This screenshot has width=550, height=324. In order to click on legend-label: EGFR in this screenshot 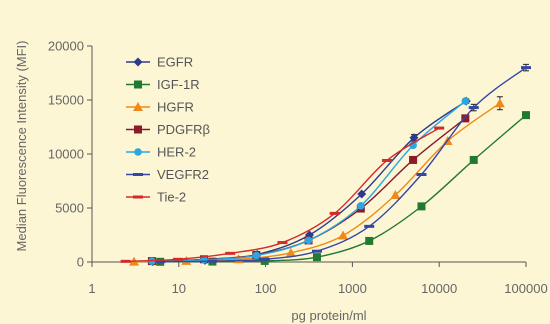, I will do `click(175, 62)`.